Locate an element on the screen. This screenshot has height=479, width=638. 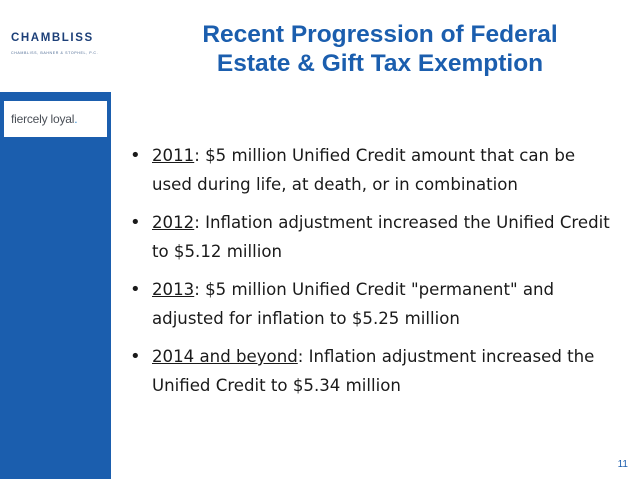
title-line-1: Recent Progression of Federal is located at coordinates (380, 34).